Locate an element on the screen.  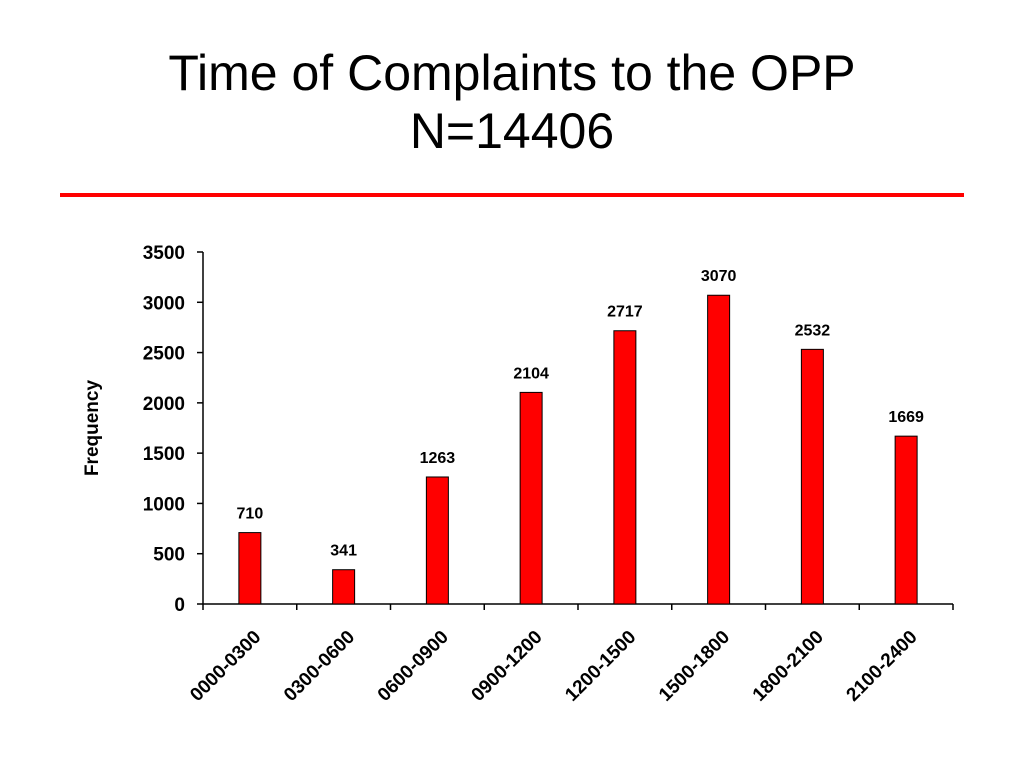
data-label-0900-1200: 2104 is located at coordinates (531, 373).